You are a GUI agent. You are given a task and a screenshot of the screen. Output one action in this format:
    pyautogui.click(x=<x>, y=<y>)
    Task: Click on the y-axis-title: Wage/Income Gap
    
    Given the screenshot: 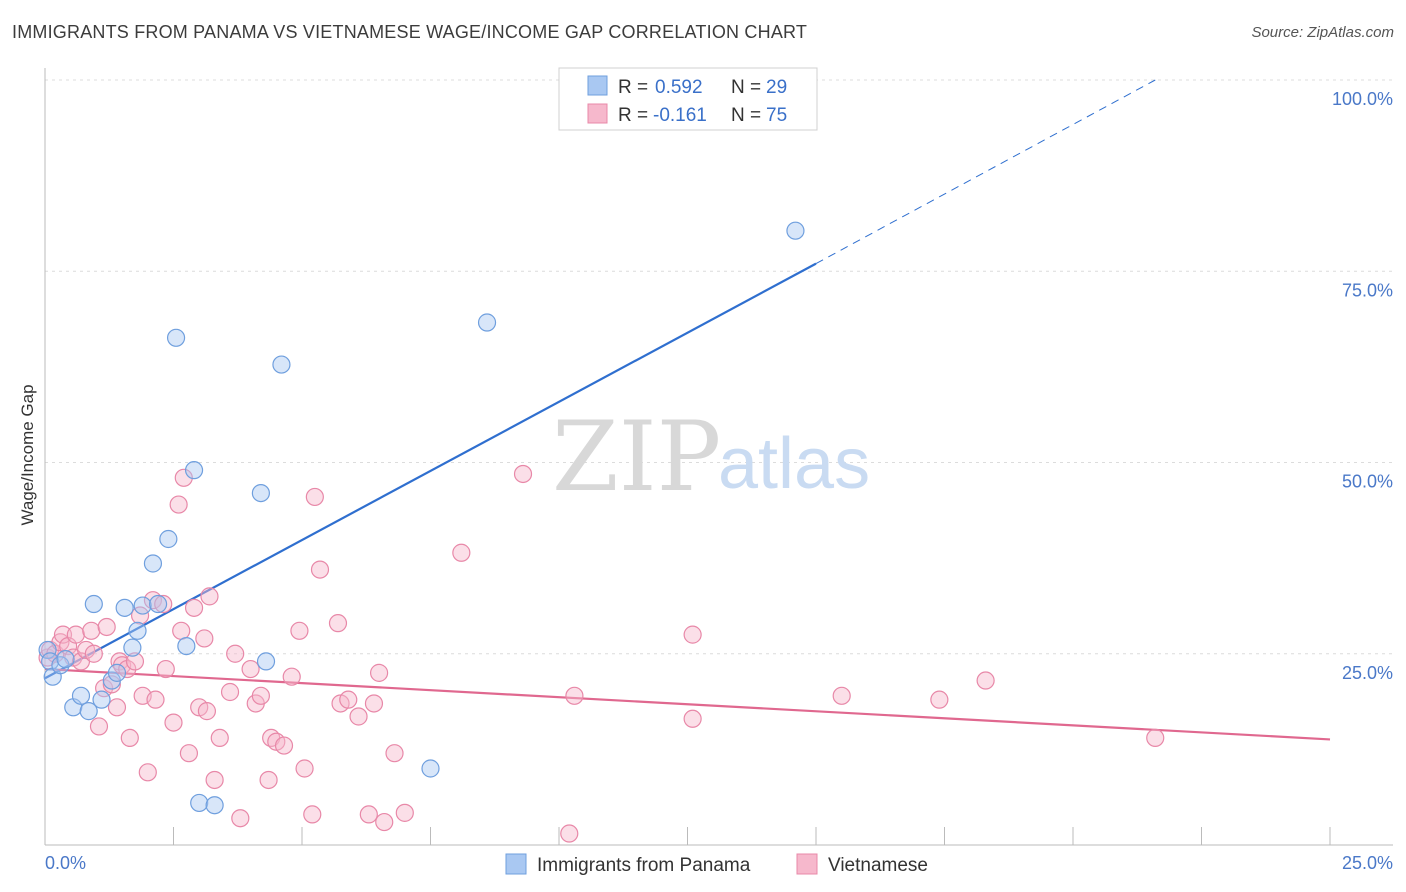 What is the action you would take?
    pyautogui.click(x=27, y=454)
    